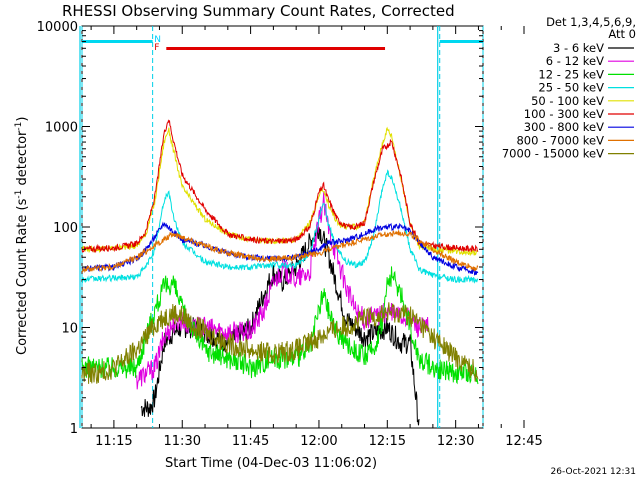 This screenshot has height=480, width=640. I want to click on y-tick-label: 1, so click(74, 429).